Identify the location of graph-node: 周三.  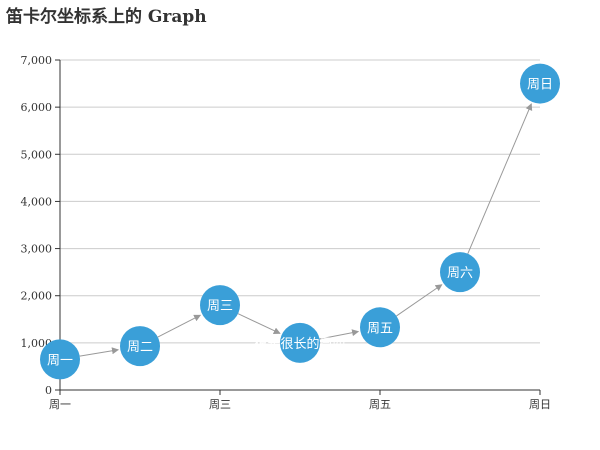
(220, 305).